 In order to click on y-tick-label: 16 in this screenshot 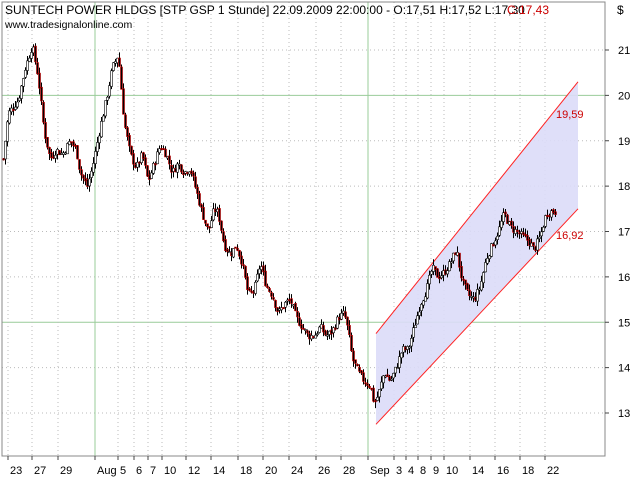, I will do `click(624, 278)`.